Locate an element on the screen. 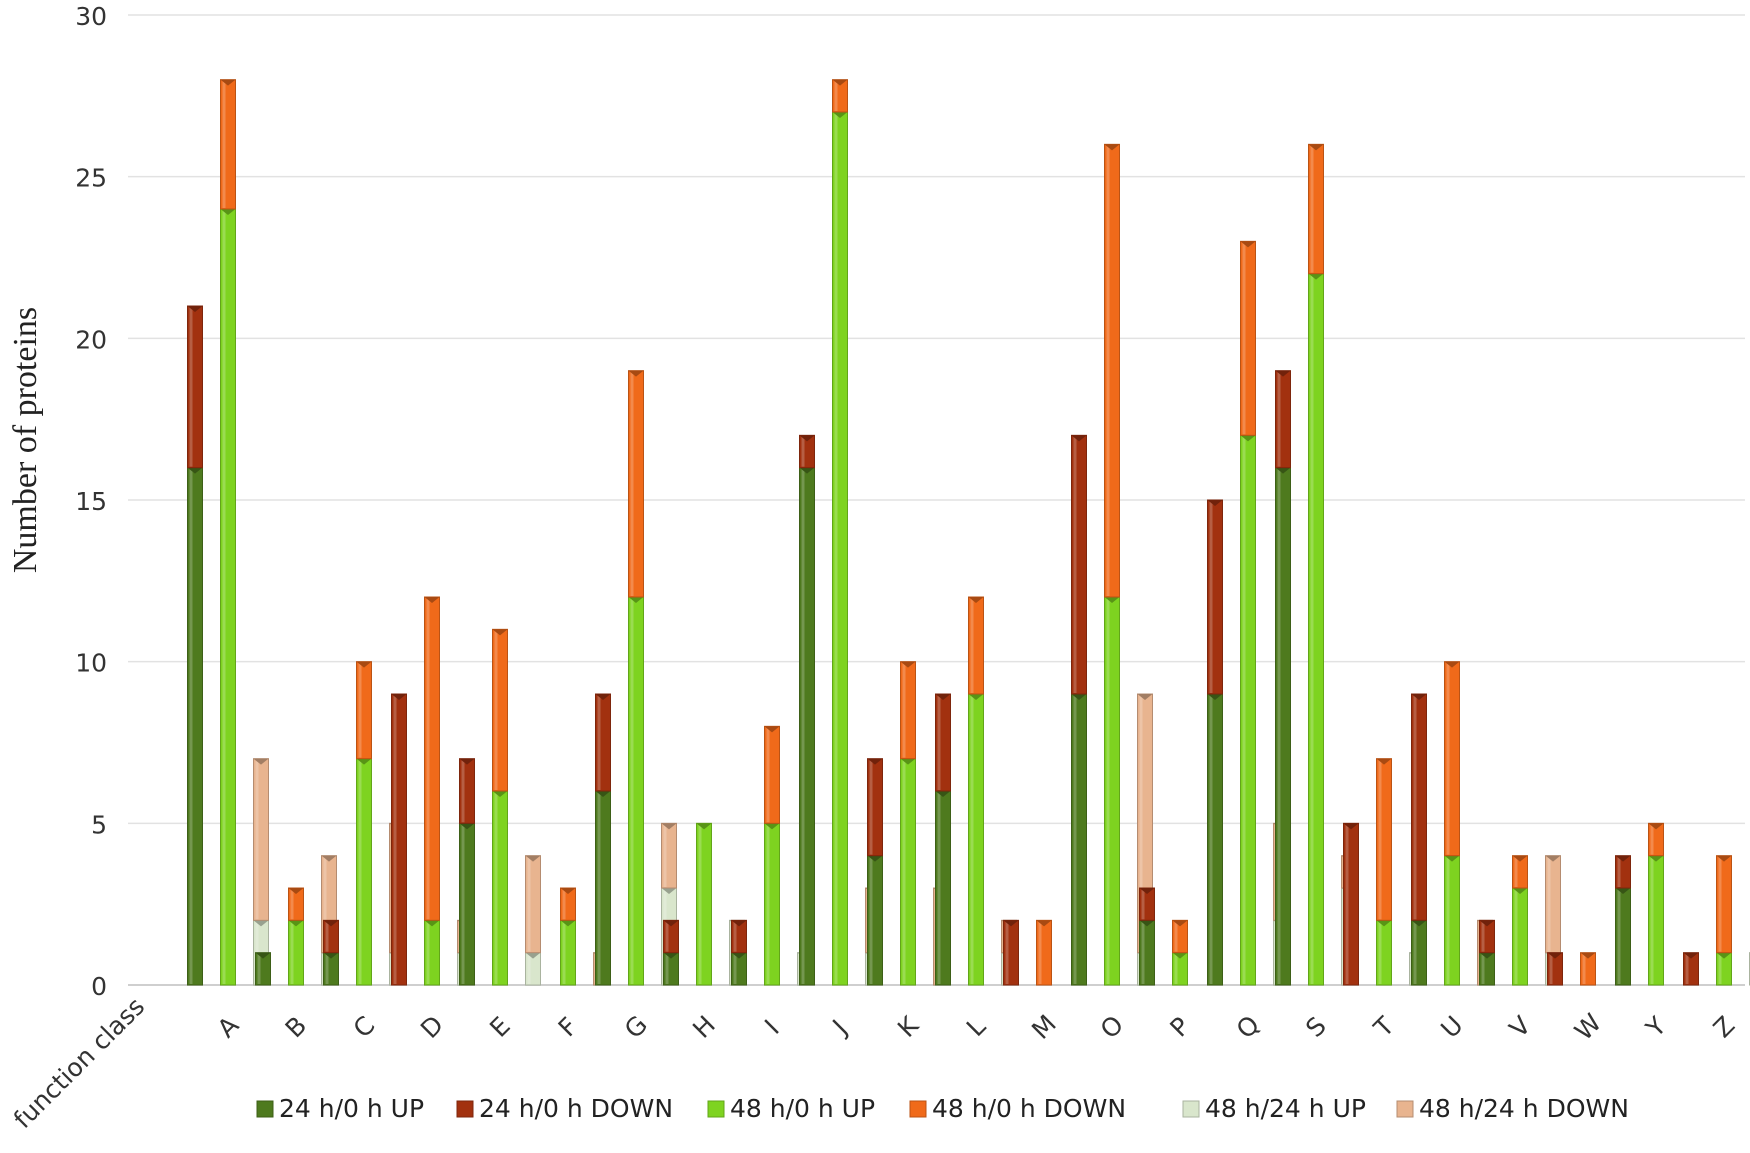 The width and height of the screenshot is (1750, 1153). legend-label: 48 h/0 h UP is located at coordinates (802, 1108).